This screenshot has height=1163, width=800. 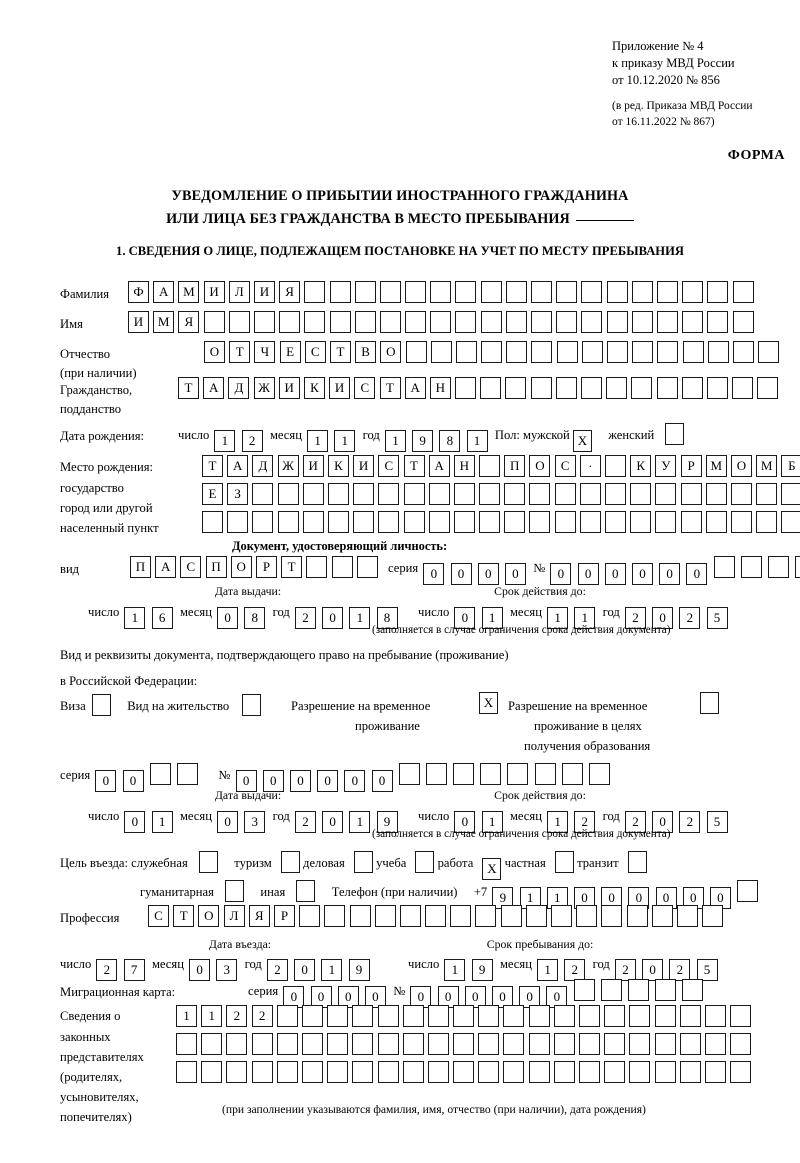 What do you see at coordinates (492, 869) in the screenshot?
I see `purpose-work-checkbox: X` at bounding box center [492, 869].